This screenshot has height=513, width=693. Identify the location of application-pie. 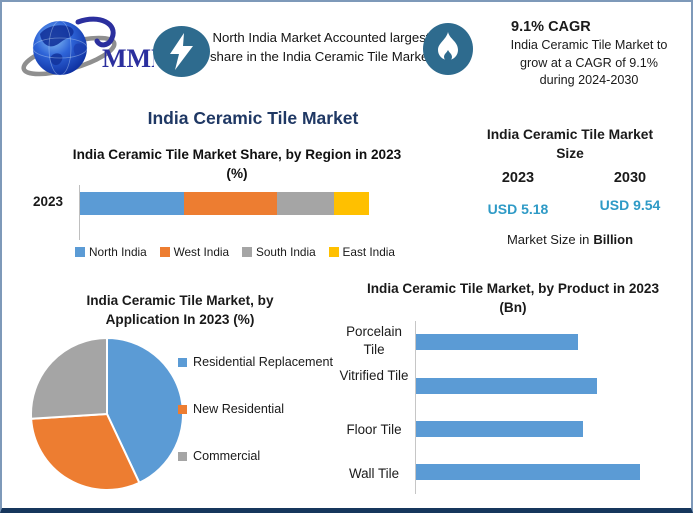
(107, 413).